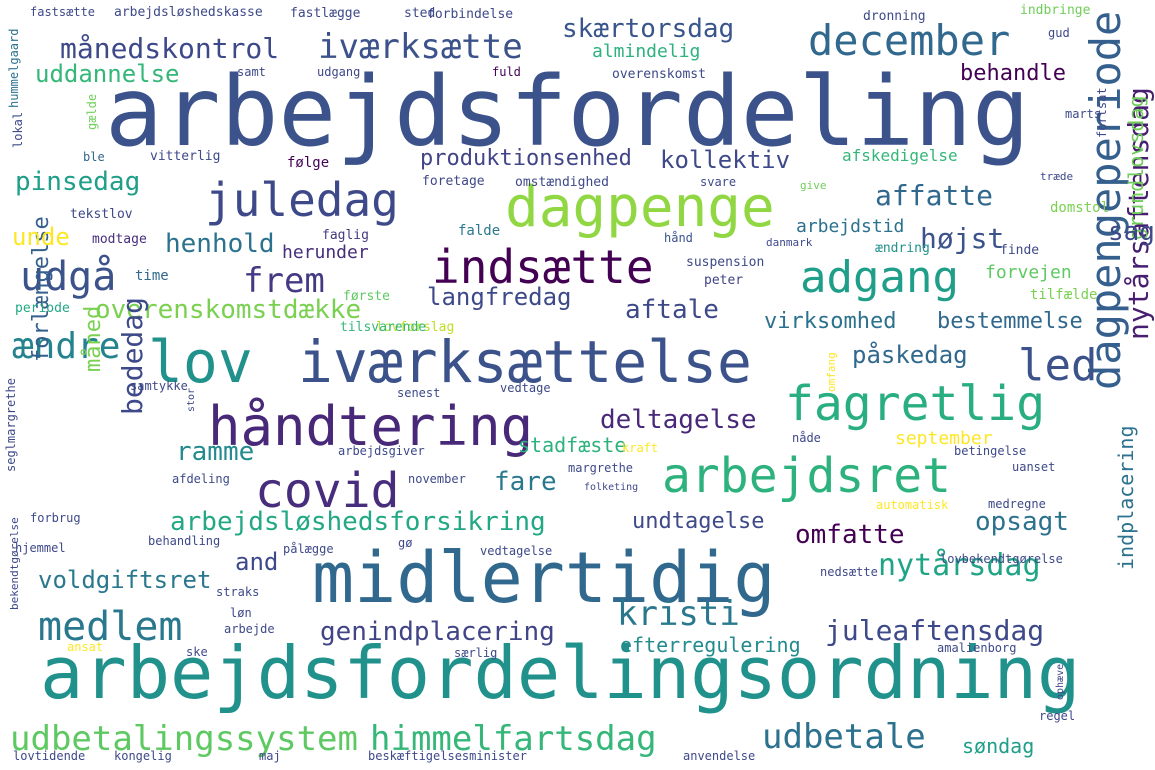 The image size is (1155, 770). What do you see at coordinates (678, 238) in the screenshot?
I see `word-haand: hånd` at bounding box center [678, 238].